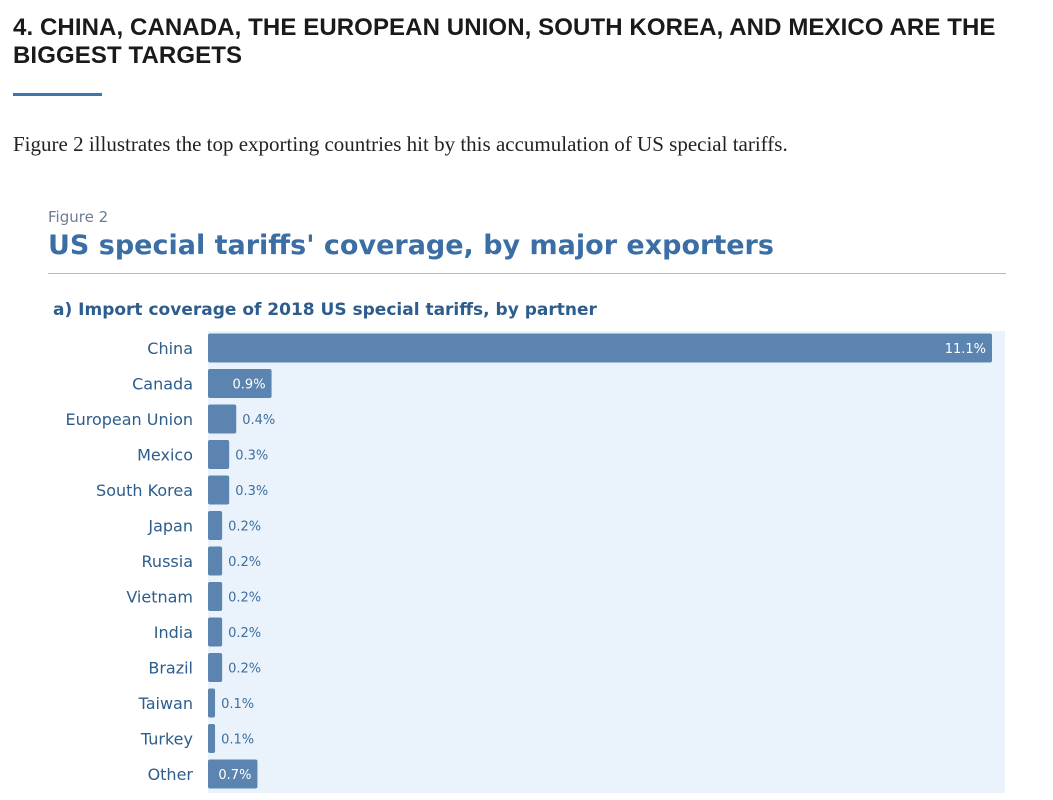 This screenshot has width=1053, height=800. Describe the element at coordinates (237, 740) in the screenshot. I see `value-label-turkey: 0.1%` at that location.